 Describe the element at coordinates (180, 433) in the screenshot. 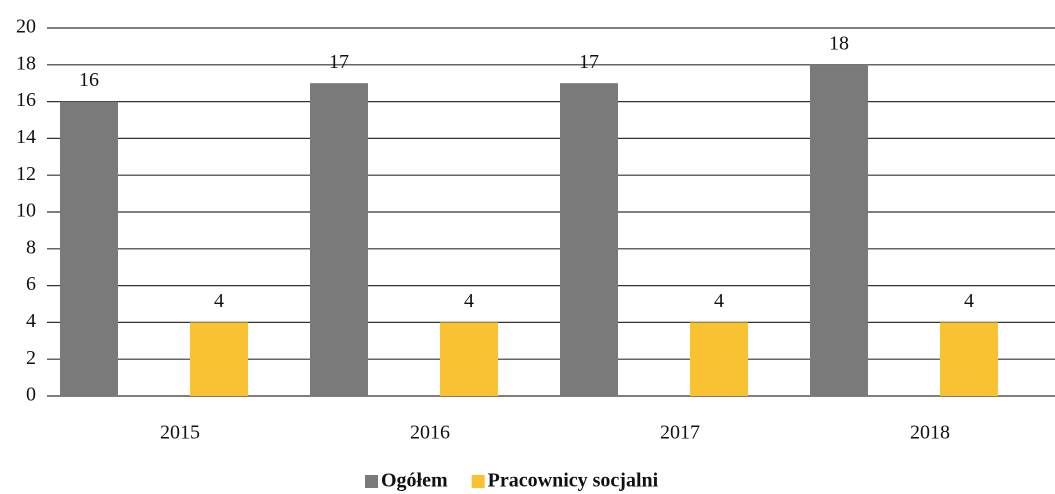

I see `x-tick-label: 2015` at that location.